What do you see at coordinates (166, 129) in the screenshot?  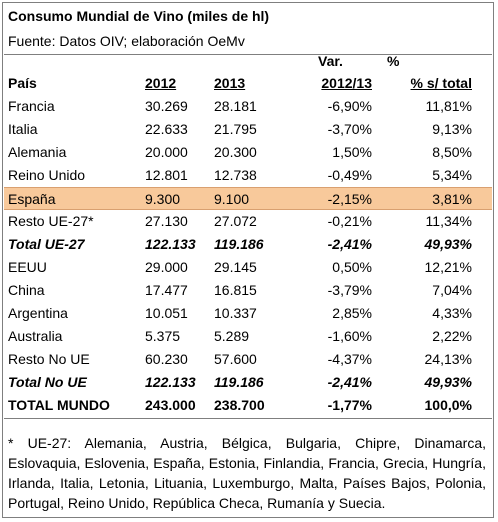 I see `cell-2012: 22.633` at bounding box center [166, 129].